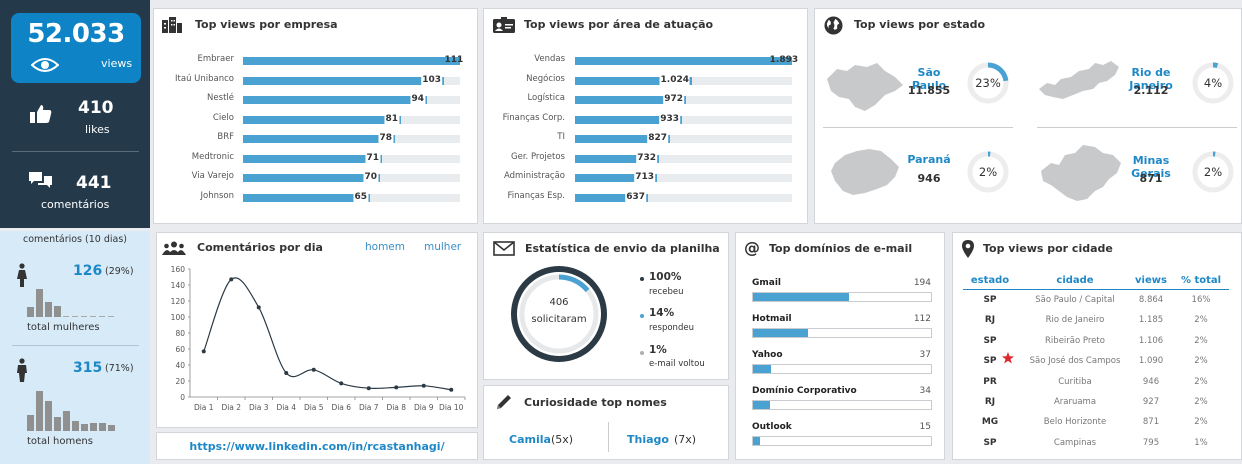 The width and height of the screenshot is (1242, 464). Describe the element at coordinates (1201, 422) in the screenshot. I see `city-pct-6: 2%` at that location.